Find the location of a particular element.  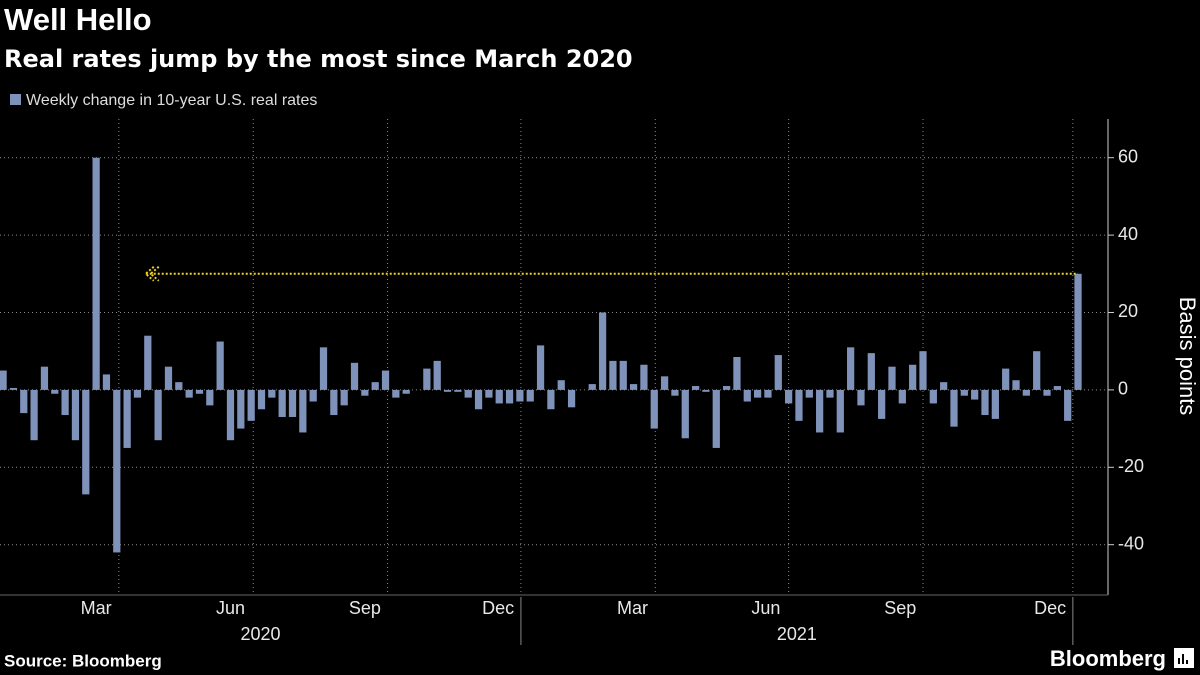

brand: Bloomberg is located at coordinates (1108, 658).